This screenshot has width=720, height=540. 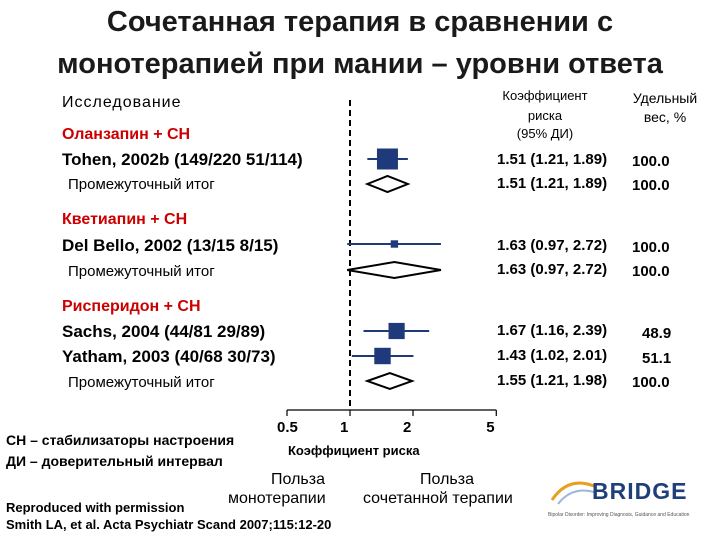 I want to click on study-column-header: Исследование, so click(x=122, y=102).